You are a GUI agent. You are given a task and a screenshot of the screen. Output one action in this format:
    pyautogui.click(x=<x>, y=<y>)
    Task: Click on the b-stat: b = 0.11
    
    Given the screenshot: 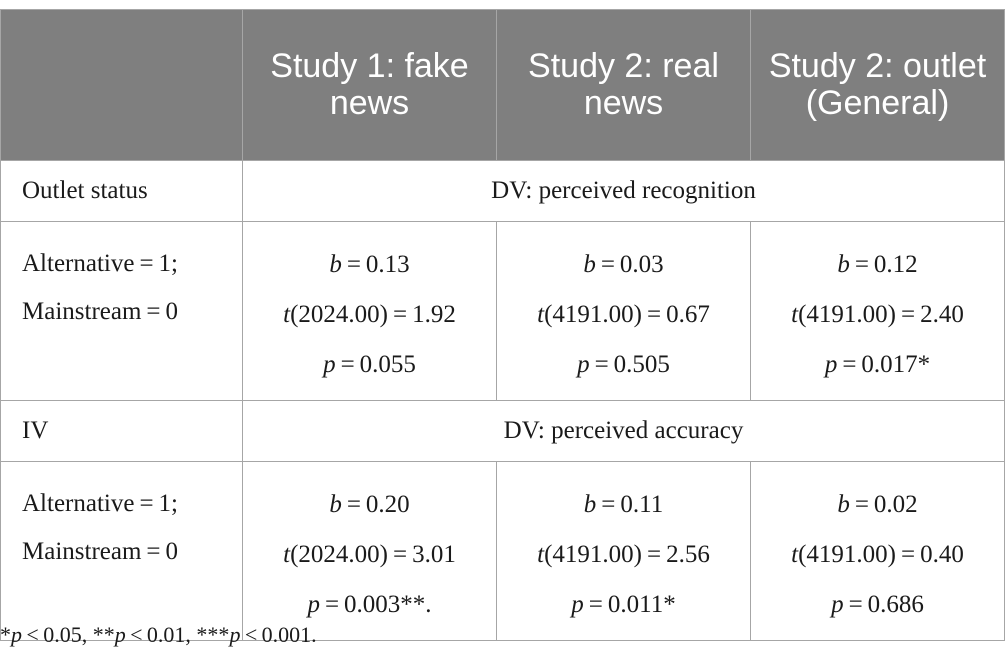 What is the action you would take?
    pyautogui.click(x=623, y=504)
    